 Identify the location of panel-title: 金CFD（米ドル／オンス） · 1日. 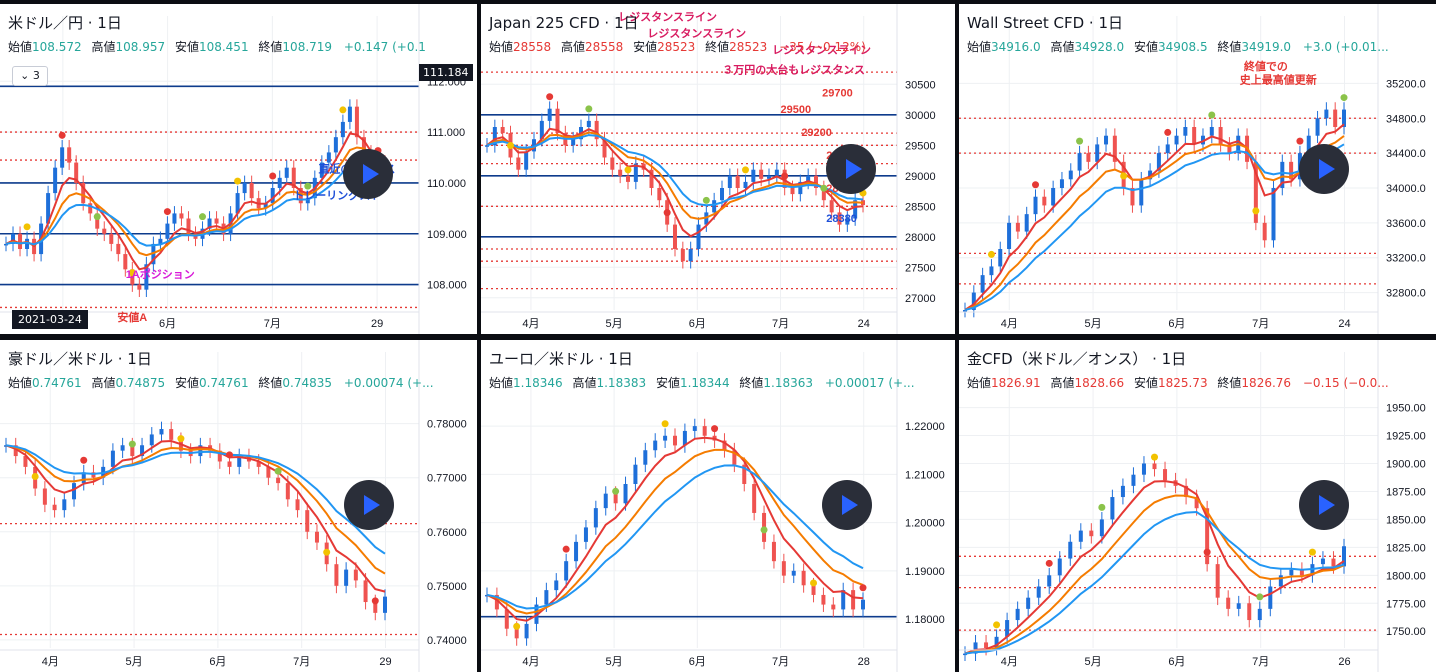
(1077, 359).